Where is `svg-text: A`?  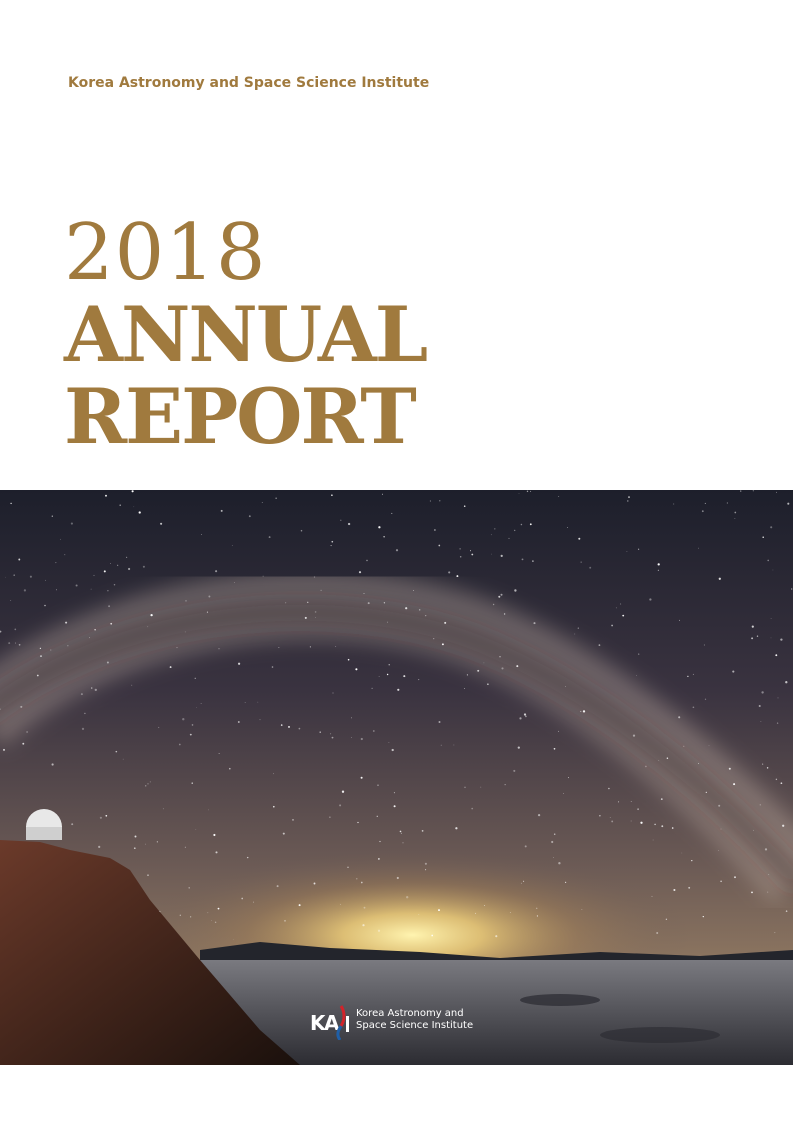
svg-text: A is located at coordinates (332, 1023).